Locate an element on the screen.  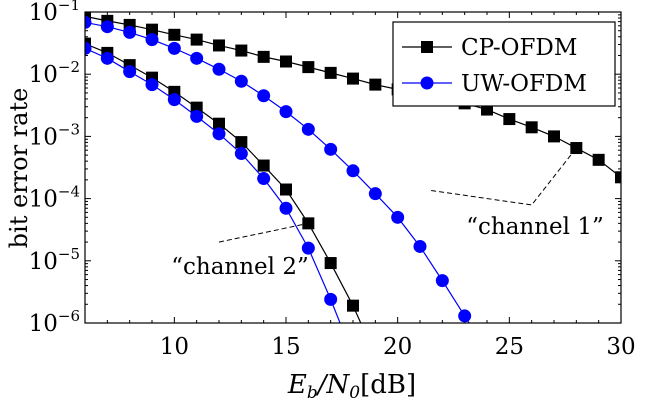
legend-box is located at coordinates (504, 64).